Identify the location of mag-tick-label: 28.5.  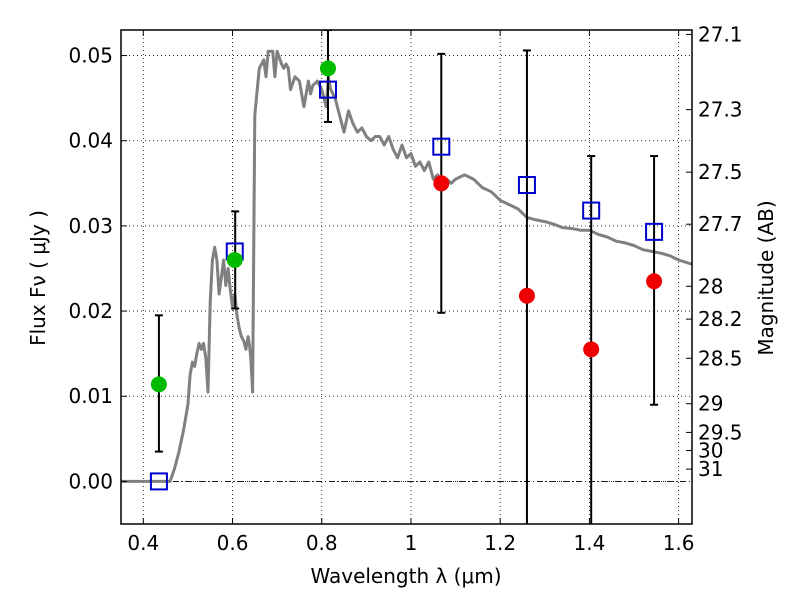
(720, 358).